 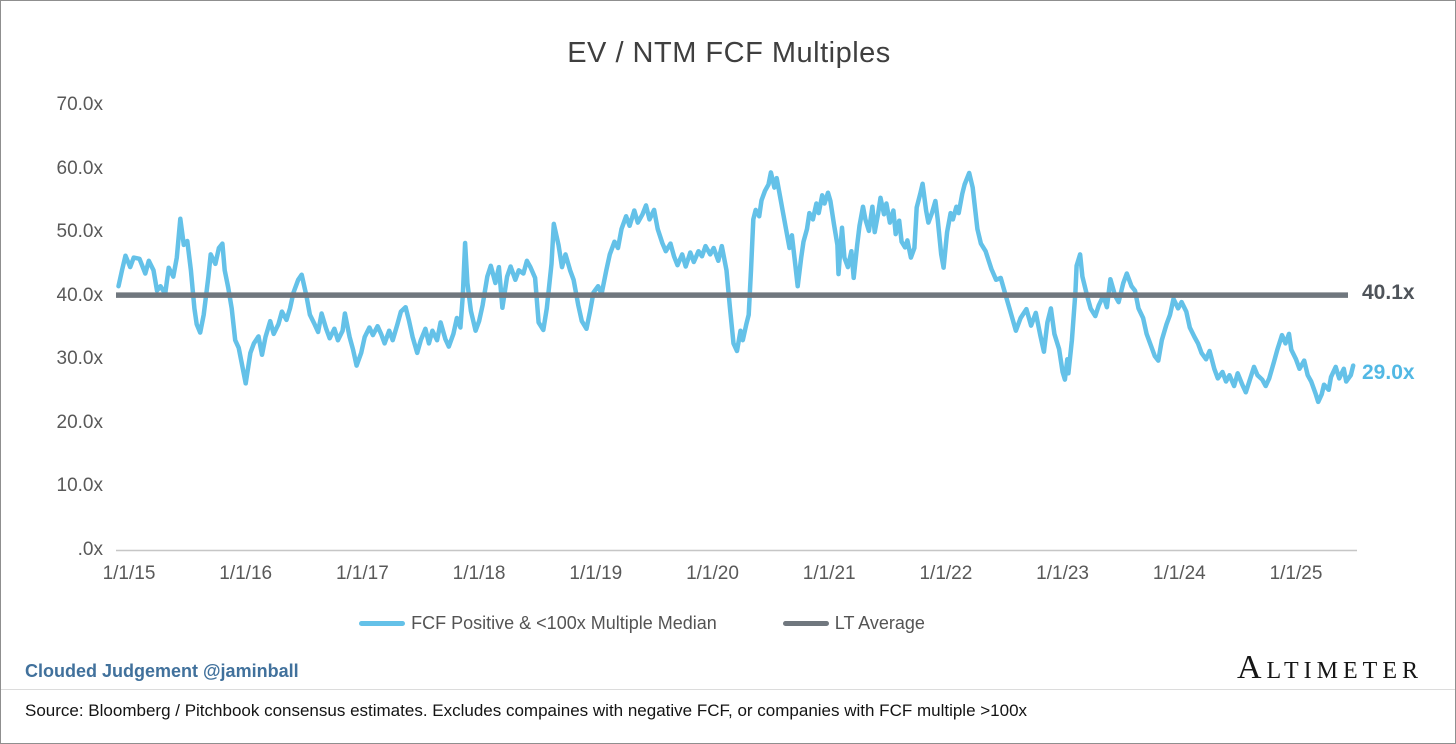 I want to click on y-tick-label: .0x, so click(x=90, y=549).